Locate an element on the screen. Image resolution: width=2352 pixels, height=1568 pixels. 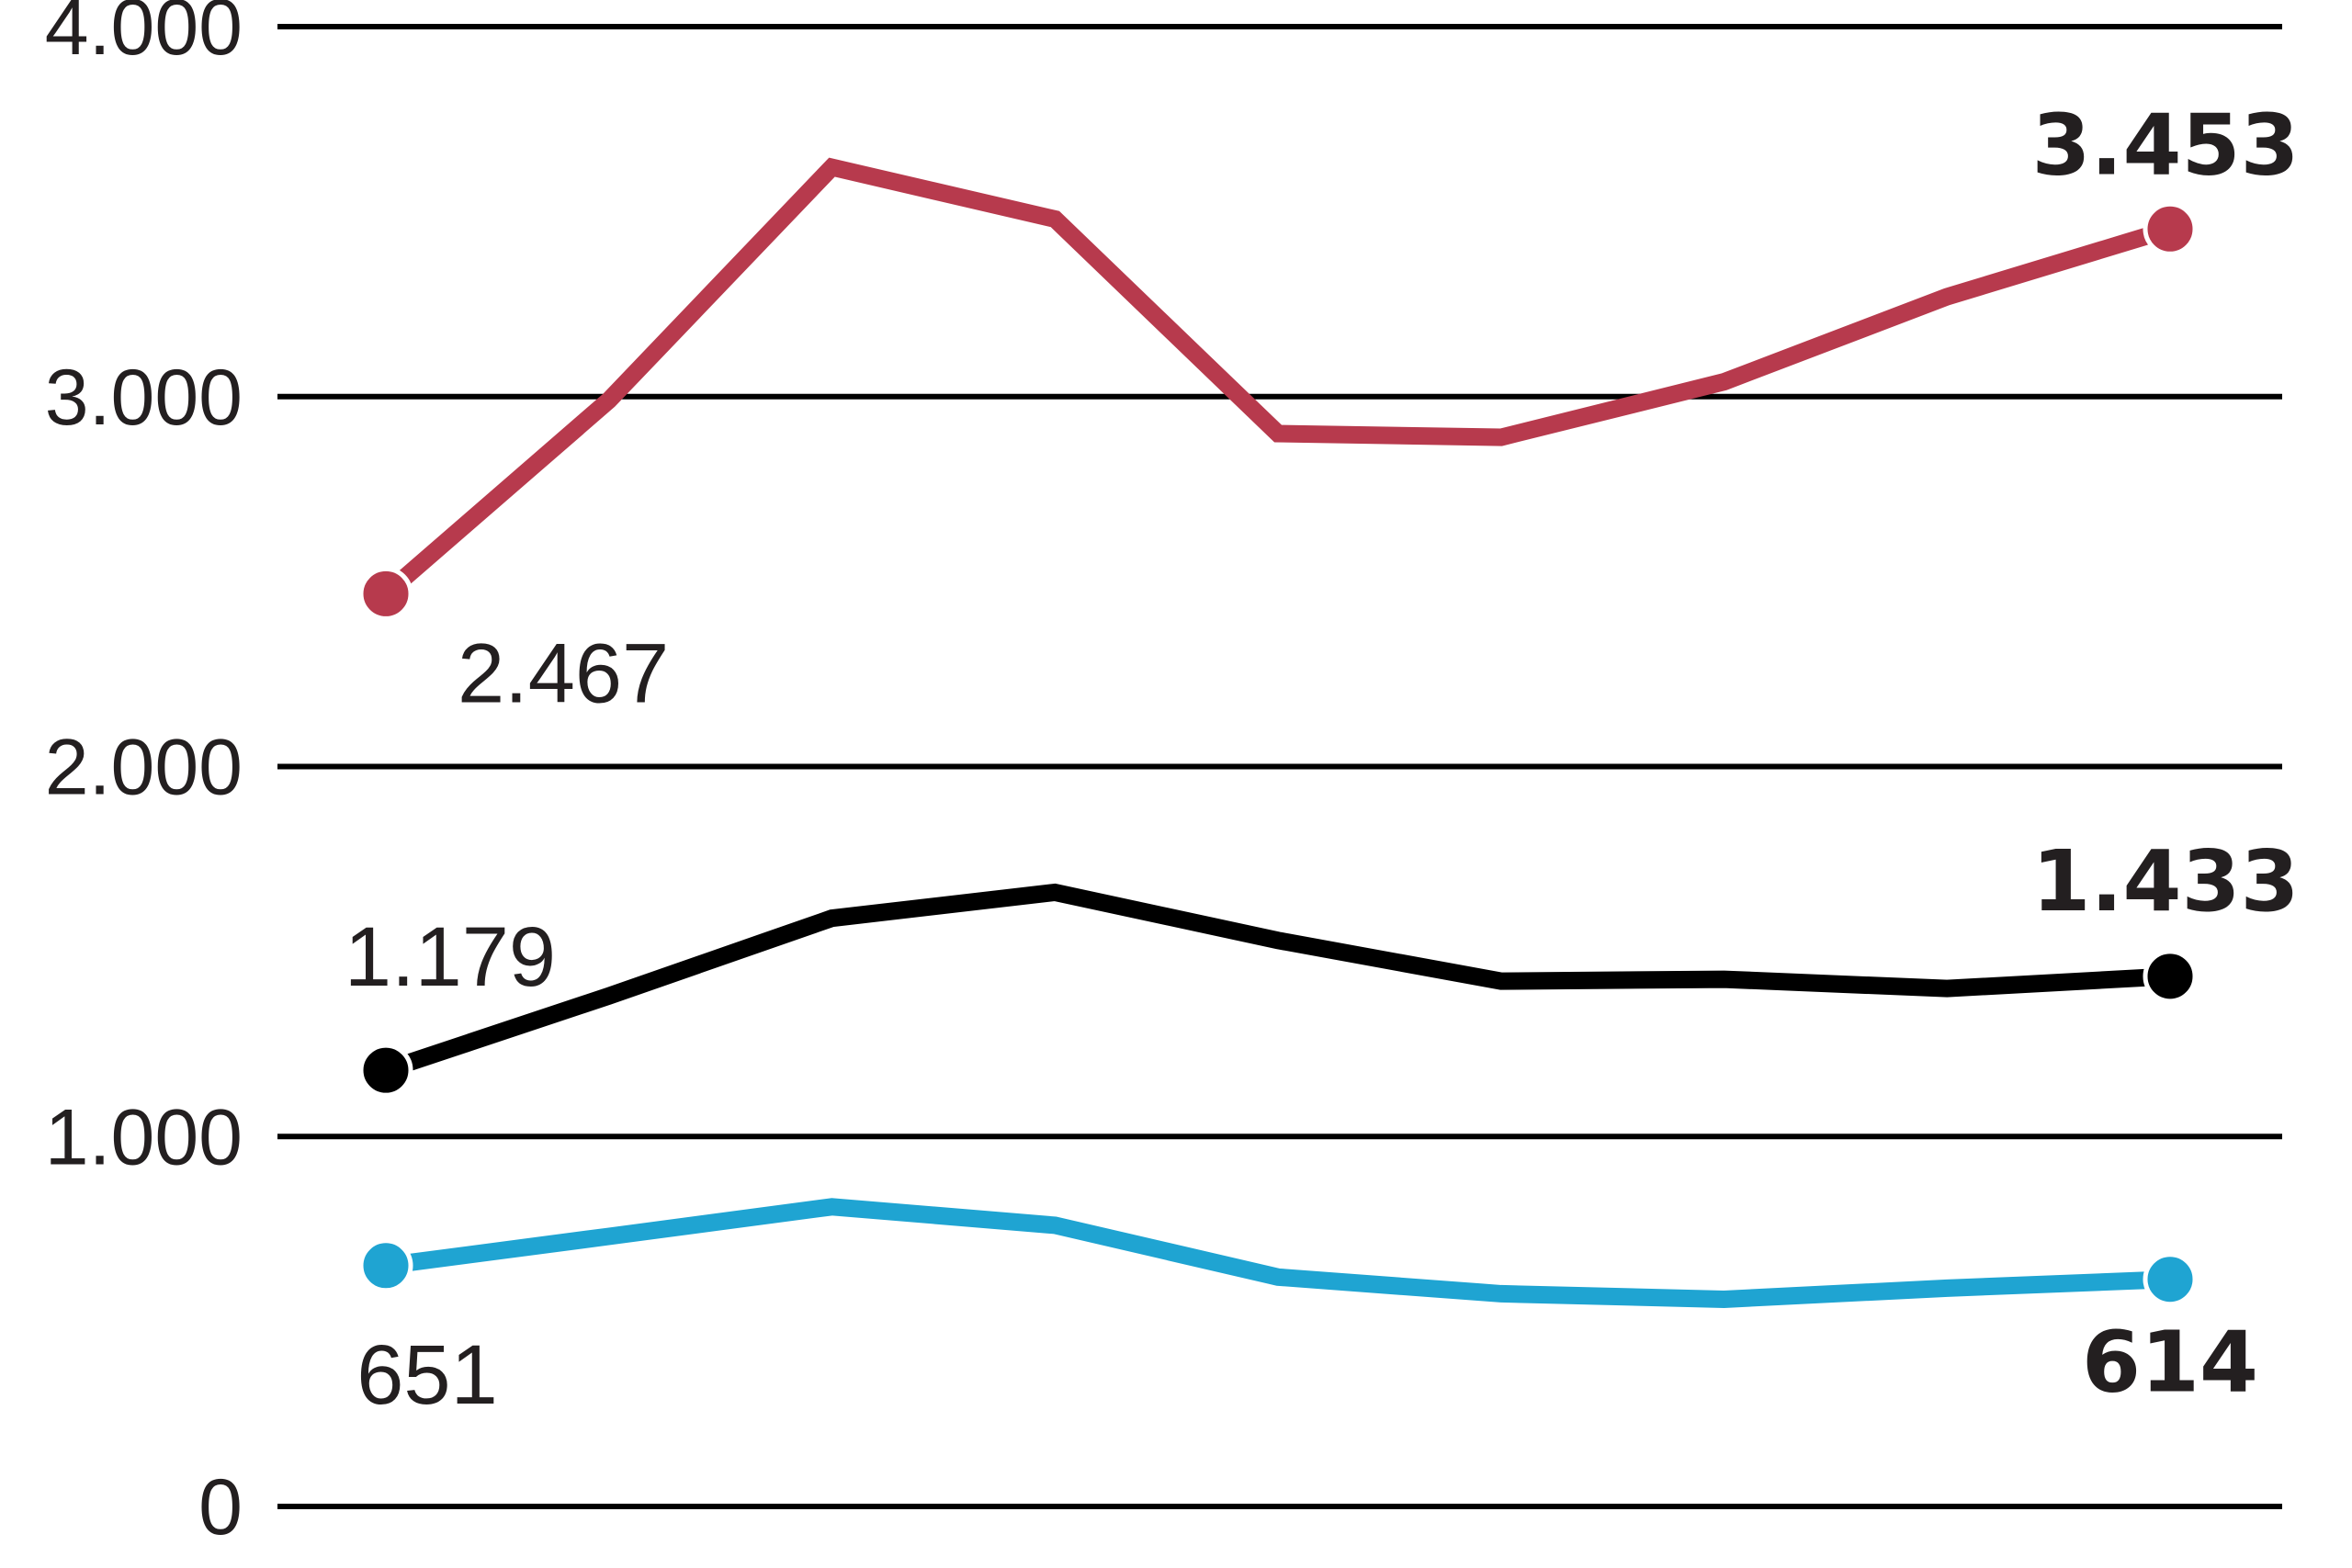
y-tick-label: 3.000 is located at coordinates (144, 398).